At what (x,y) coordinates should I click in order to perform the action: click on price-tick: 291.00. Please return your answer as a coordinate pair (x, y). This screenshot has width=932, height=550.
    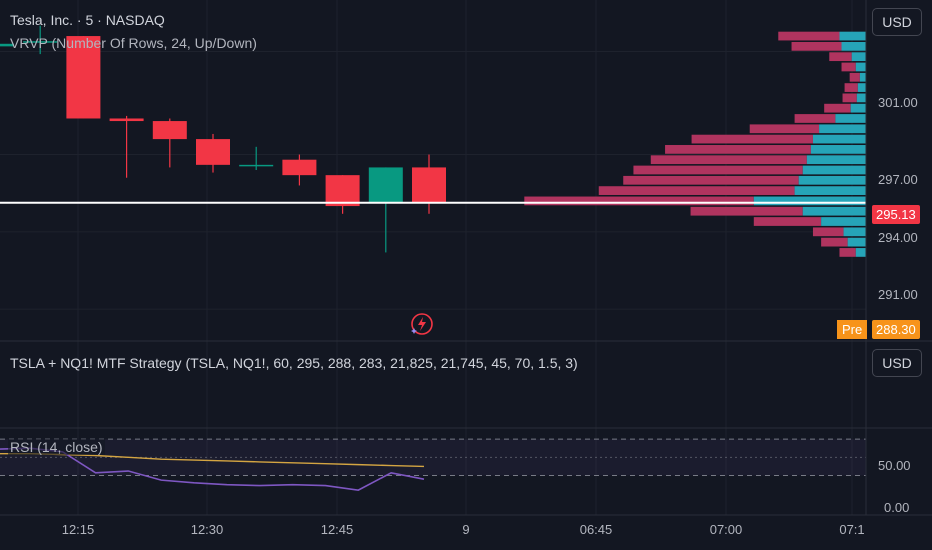
    Looking at the image, I should click on (898, 294).